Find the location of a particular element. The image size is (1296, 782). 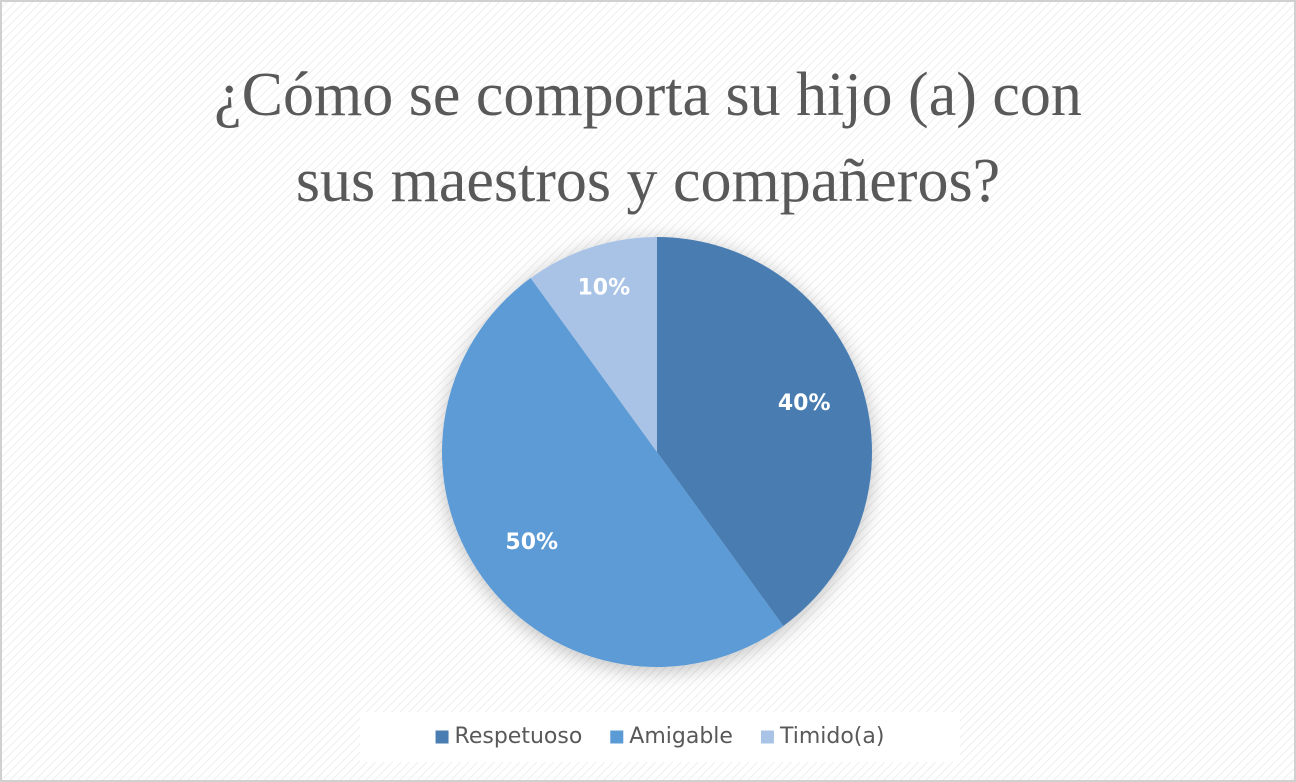

legend-label: Respetuoso is located at coordinates (519, 736).